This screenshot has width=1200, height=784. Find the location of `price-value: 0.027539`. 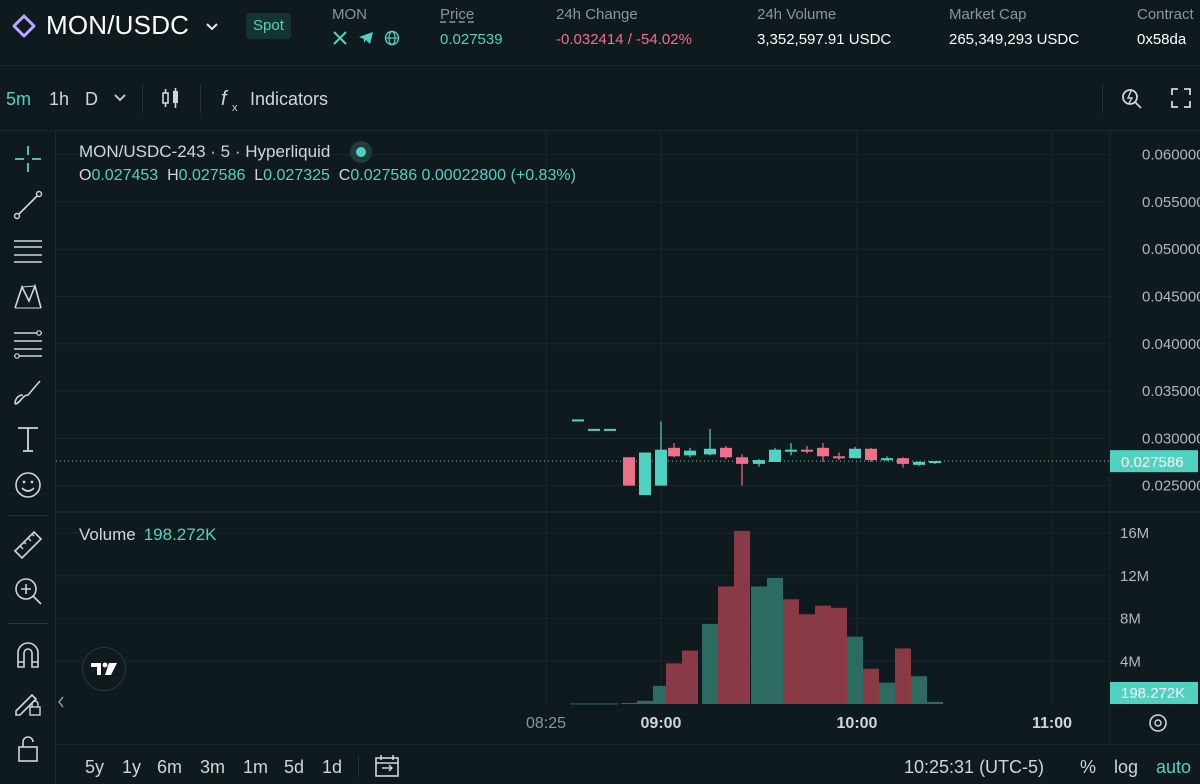

price-value: 0.027539 is located at coordinates (471, 39).